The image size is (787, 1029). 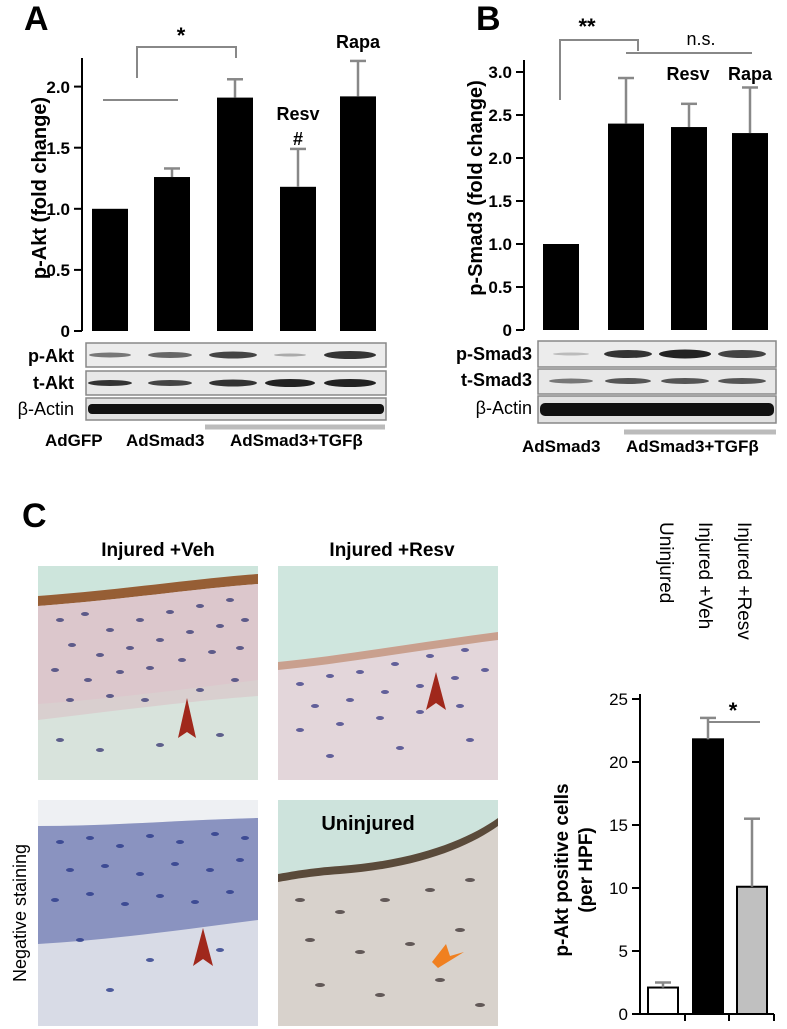 What do you see at coordinates (618, 825) in the screenshot?
I see `panel-c-tick-label-3: 15` at bounding box center [618, 825].